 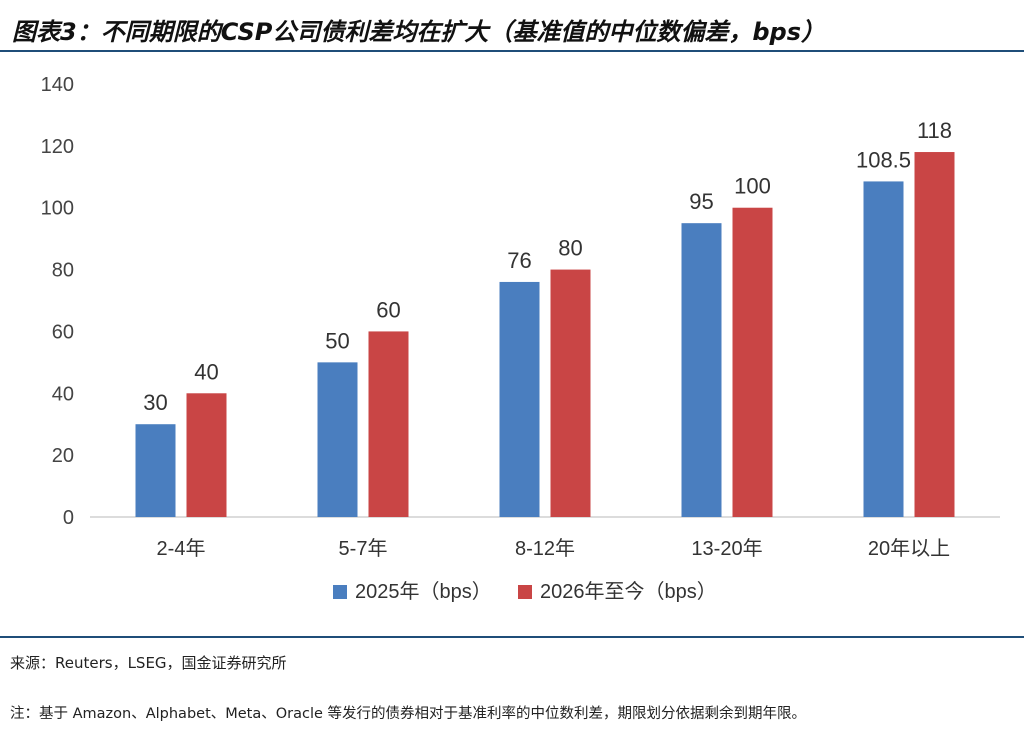 I want to click on legend-label: 2026年至今（bps）, so click(x=628, y=591).